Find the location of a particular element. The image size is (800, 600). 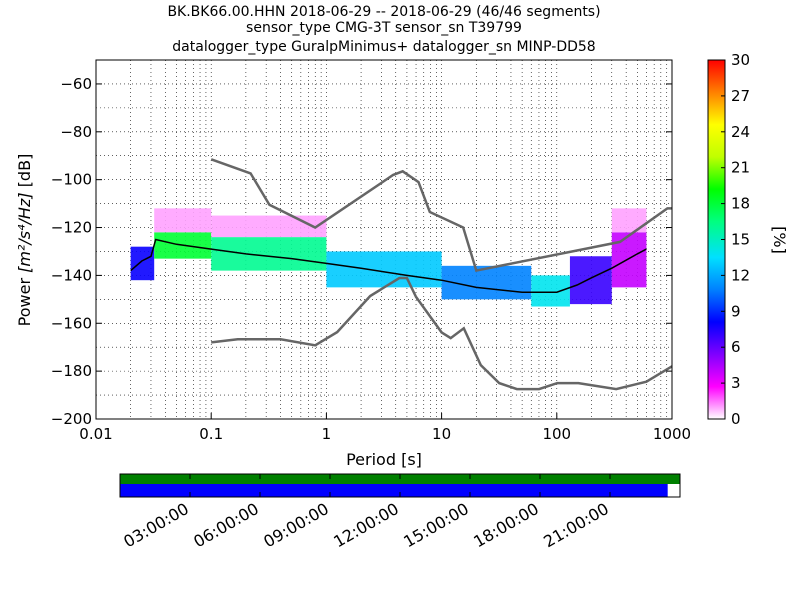

x-tick-label: 100 is located at coordinates (556, 434).